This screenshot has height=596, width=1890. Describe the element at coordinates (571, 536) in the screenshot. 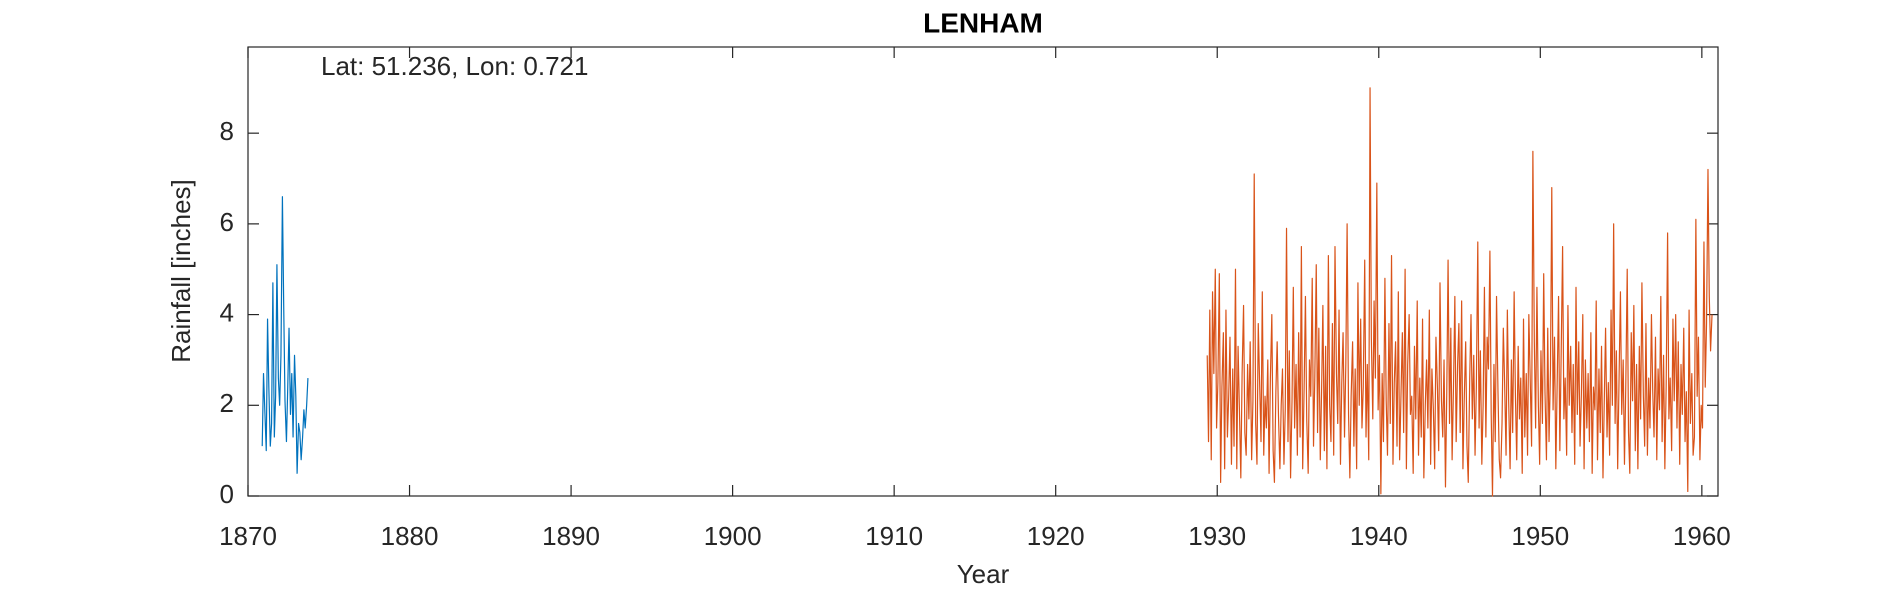

I see `x-tick-label: 1890` at that location.